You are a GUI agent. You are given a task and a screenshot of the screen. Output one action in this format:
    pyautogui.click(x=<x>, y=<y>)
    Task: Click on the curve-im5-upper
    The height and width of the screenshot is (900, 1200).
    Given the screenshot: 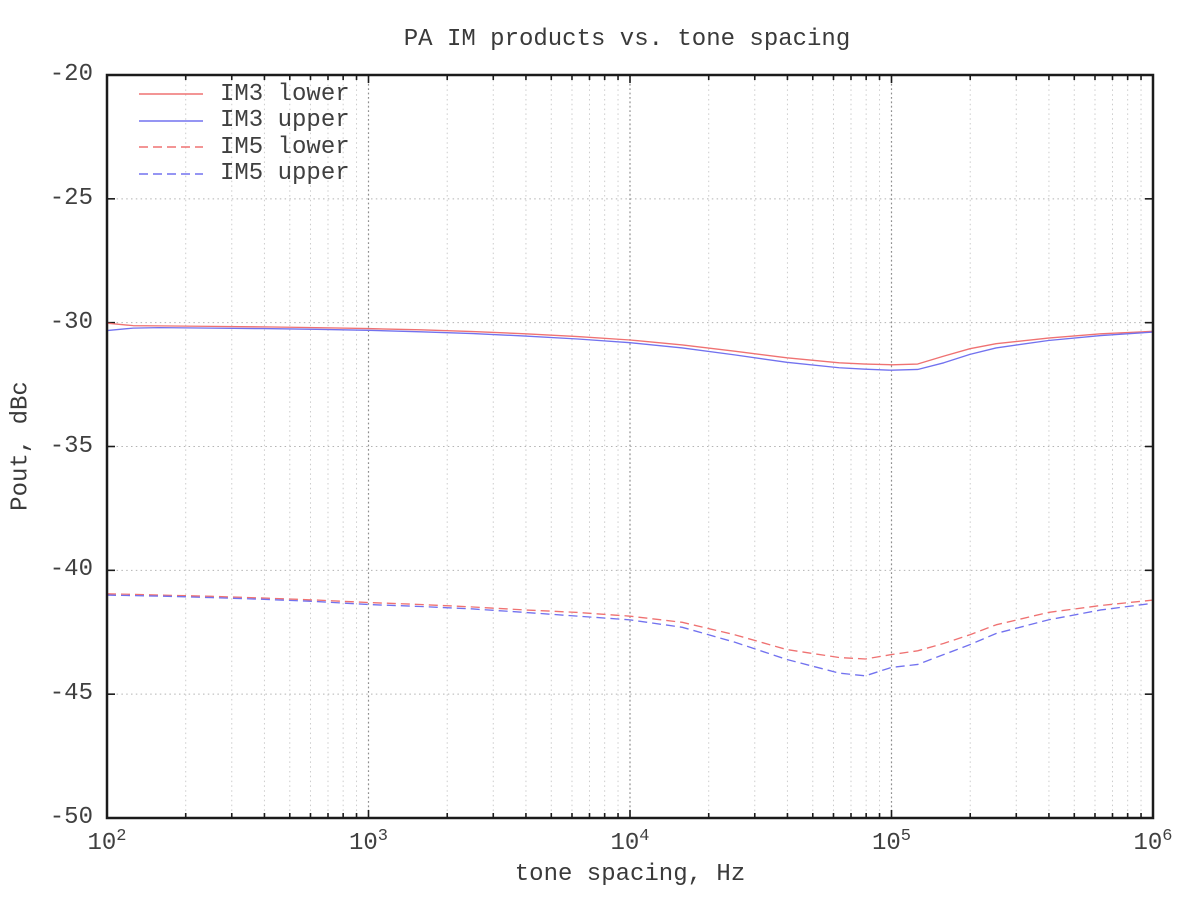 What is the action you would take?
    pyautogui.click(x=630, y=635)
    